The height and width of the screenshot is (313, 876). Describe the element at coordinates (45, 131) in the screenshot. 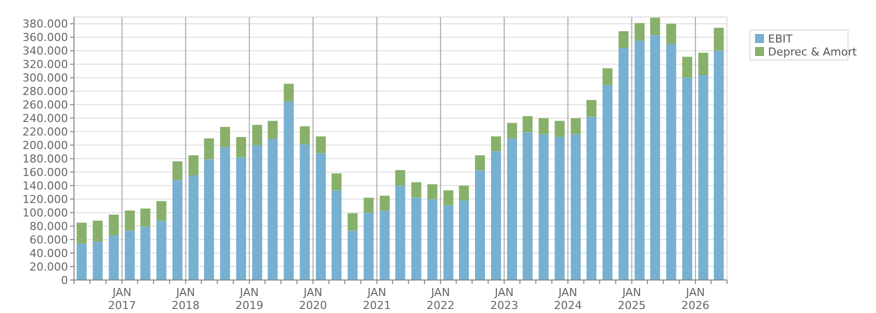

I see `y-tick-label: 220.000` at that location.